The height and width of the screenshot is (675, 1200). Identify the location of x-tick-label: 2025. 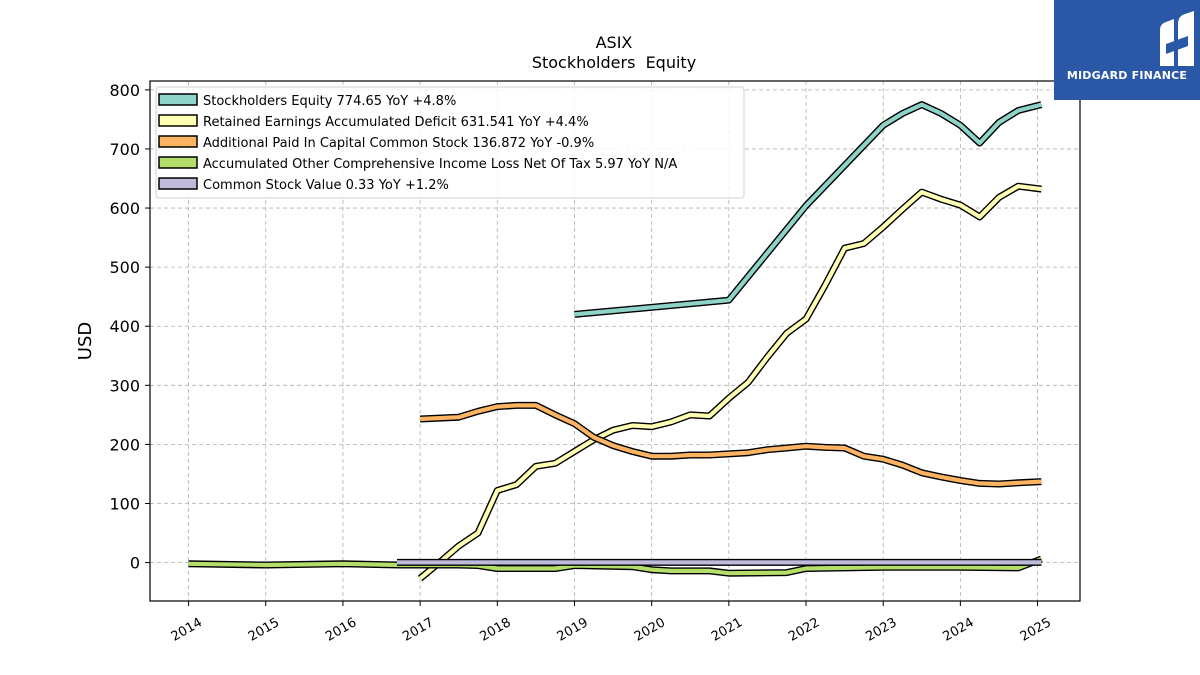
(1036, 630).